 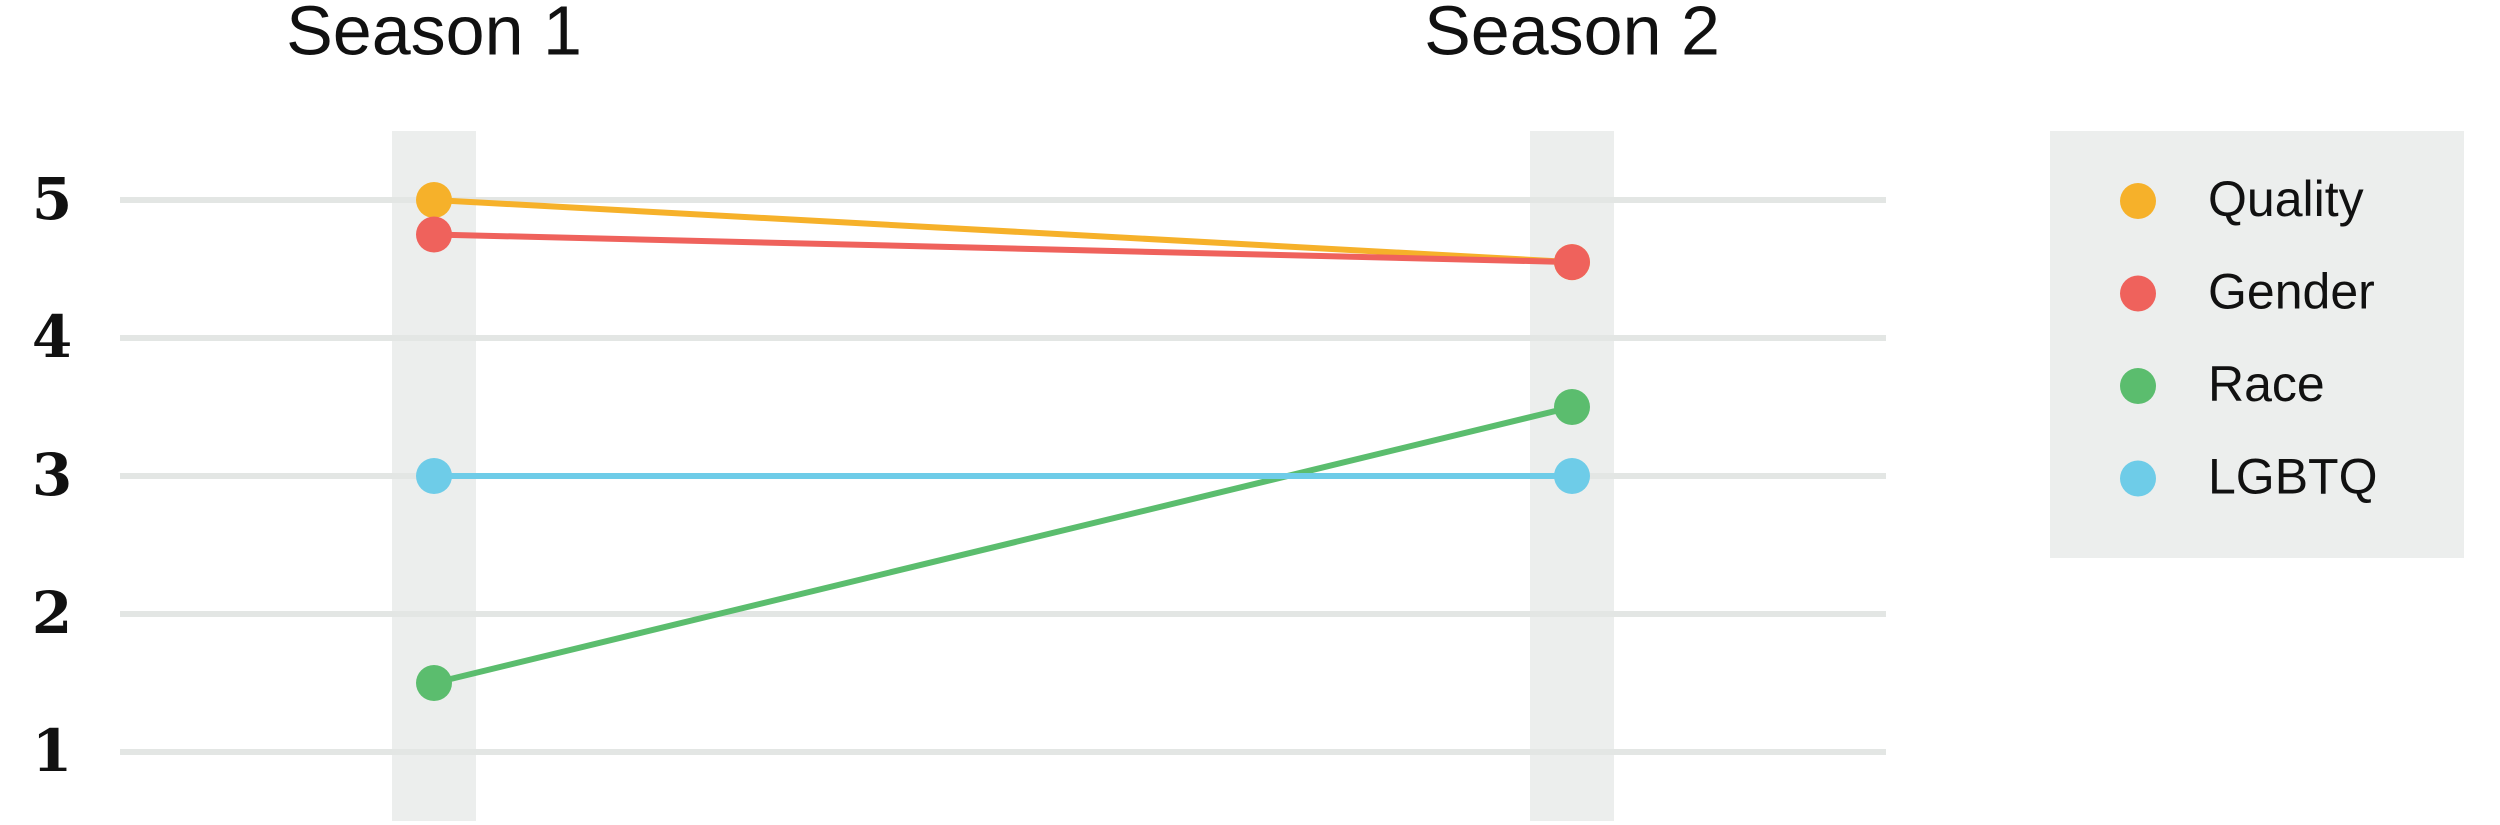 I want to click on y-tick-label: 3, so click(x=52, y=475).